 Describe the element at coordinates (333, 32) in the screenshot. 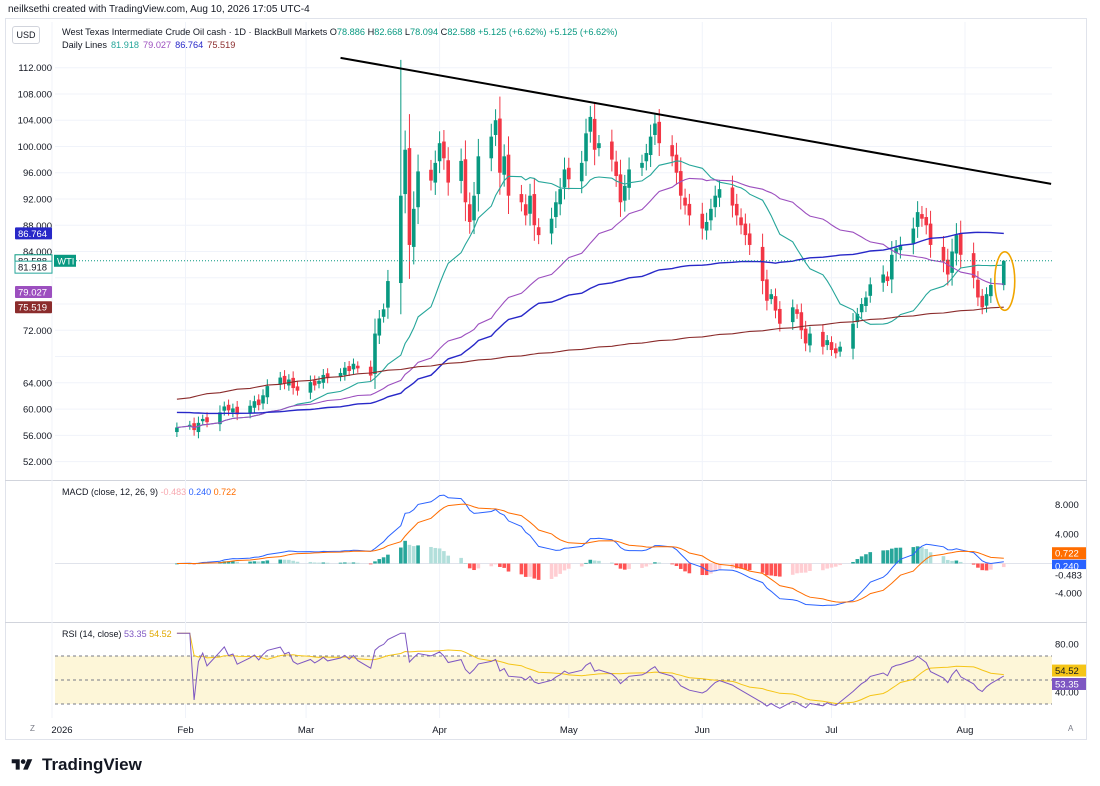

I see `open-label: O` at that location.